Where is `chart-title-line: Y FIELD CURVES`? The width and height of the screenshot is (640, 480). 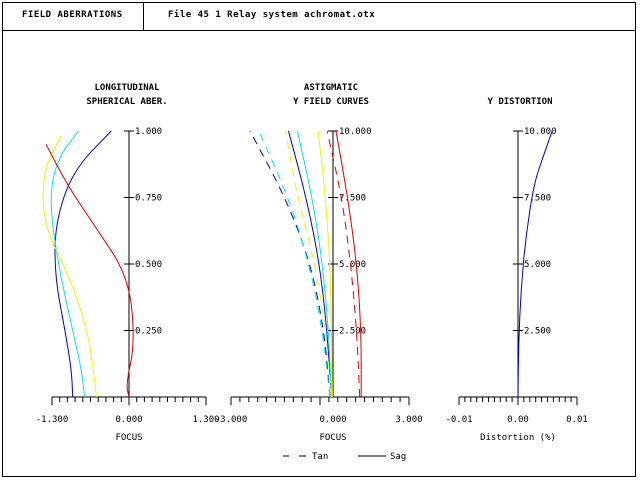
chart-title-line: Y FIELD CURVES is located at coordinates (331, 102).